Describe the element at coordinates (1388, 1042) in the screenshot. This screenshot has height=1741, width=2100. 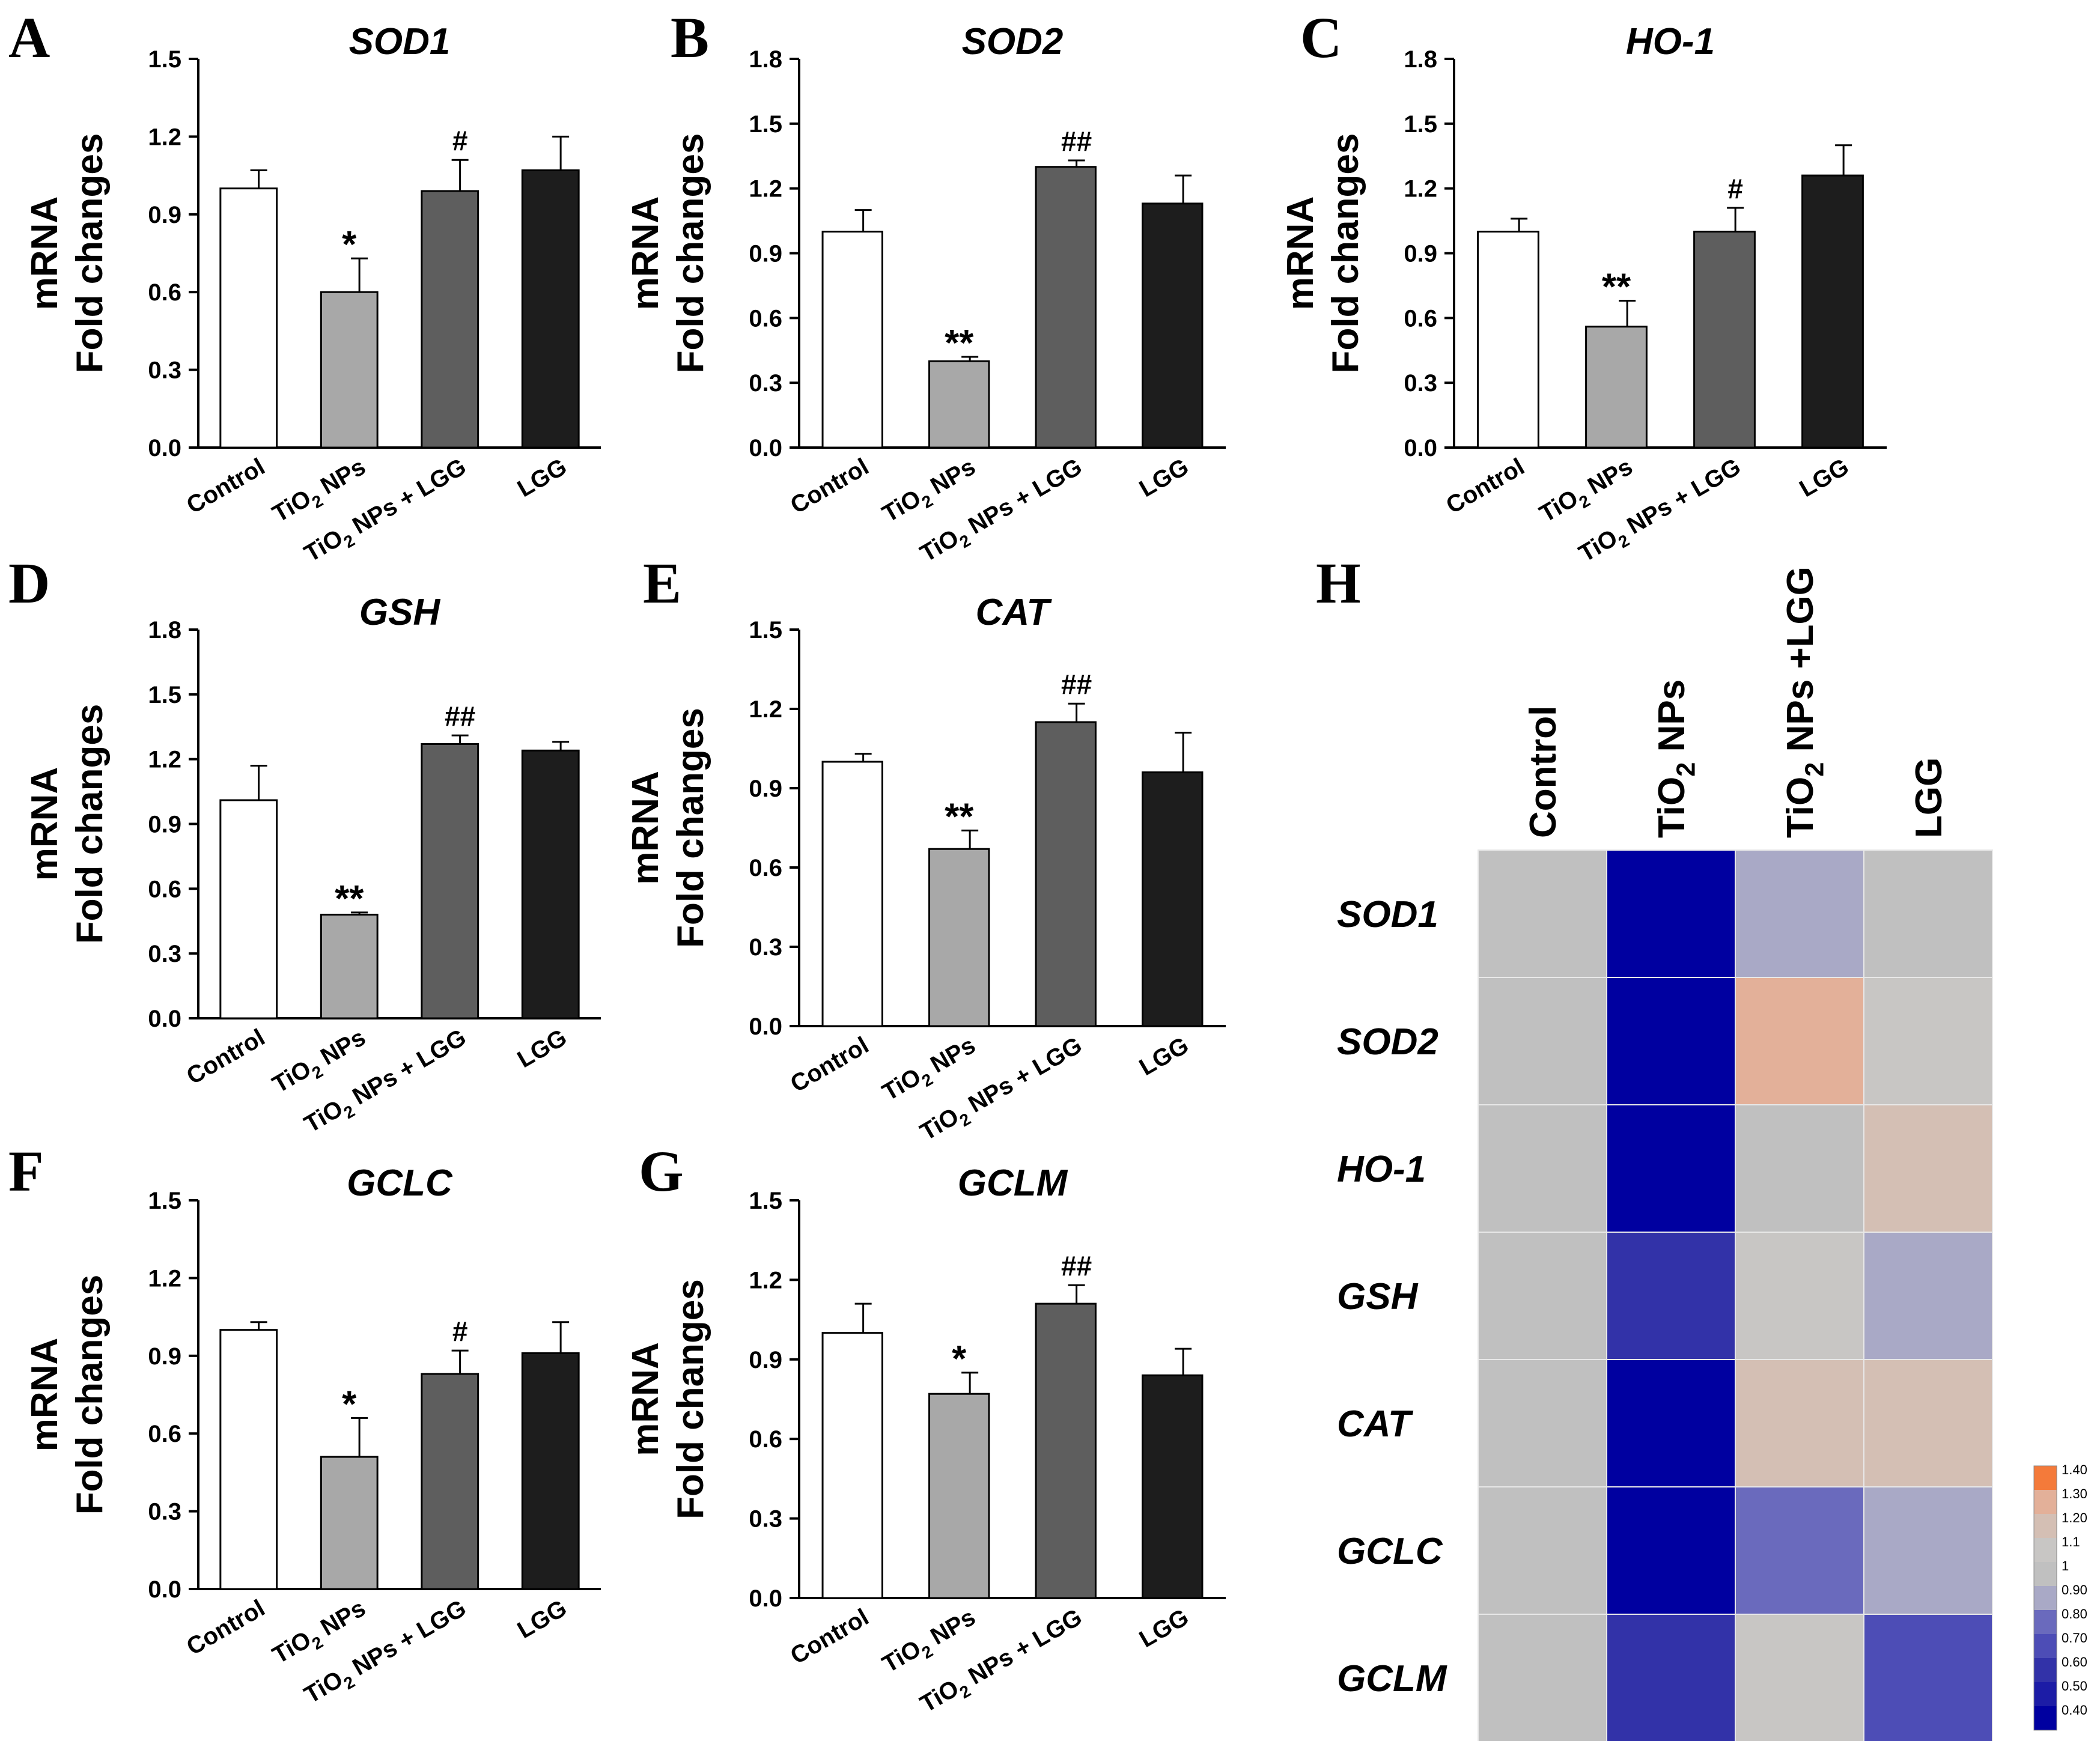
I see `heatmap-row-label: SOD2` at that location.